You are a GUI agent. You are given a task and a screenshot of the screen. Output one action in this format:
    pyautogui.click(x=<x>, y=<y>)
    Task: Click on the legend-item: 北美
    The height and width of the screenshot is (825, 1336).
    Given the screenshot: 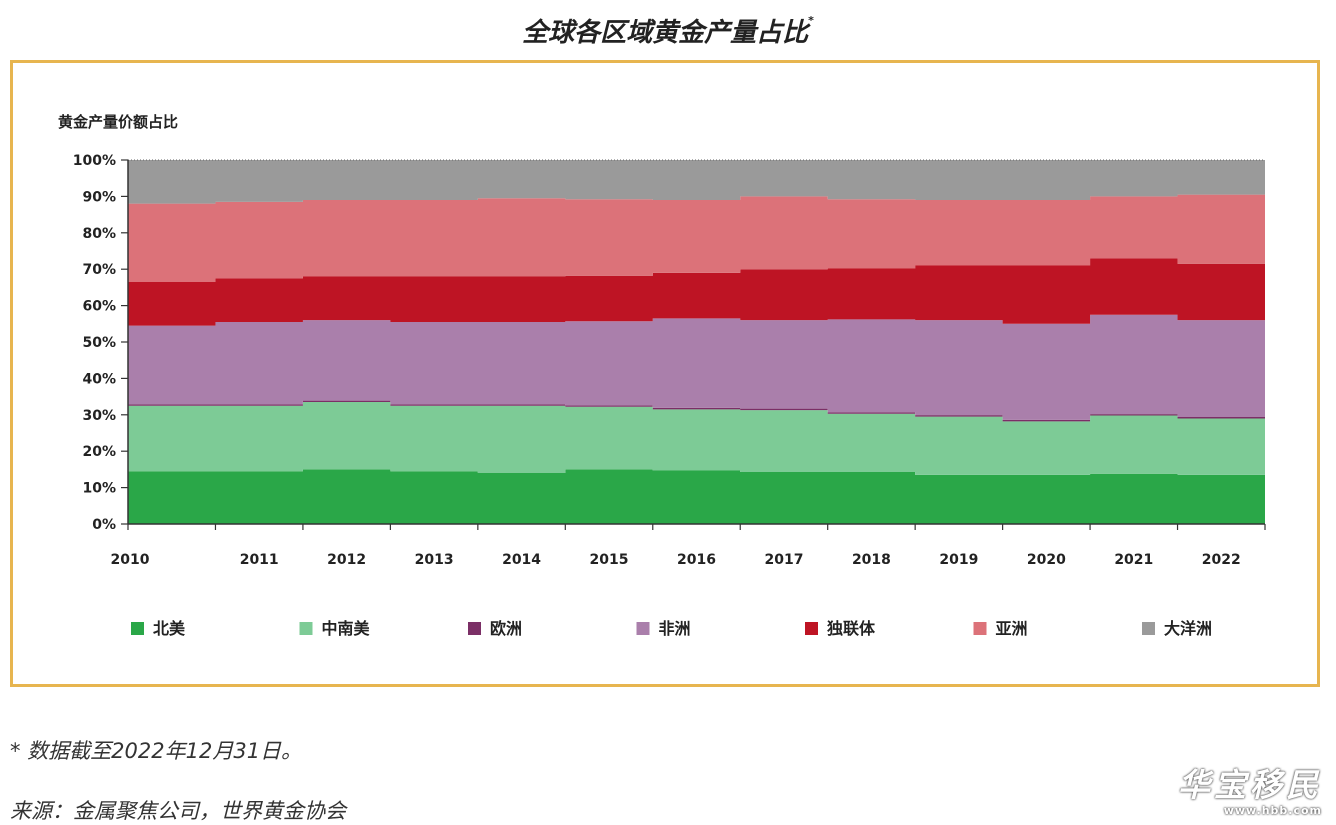 What is the action you would take?
    pyautogui.click(x=158, y=628)
    